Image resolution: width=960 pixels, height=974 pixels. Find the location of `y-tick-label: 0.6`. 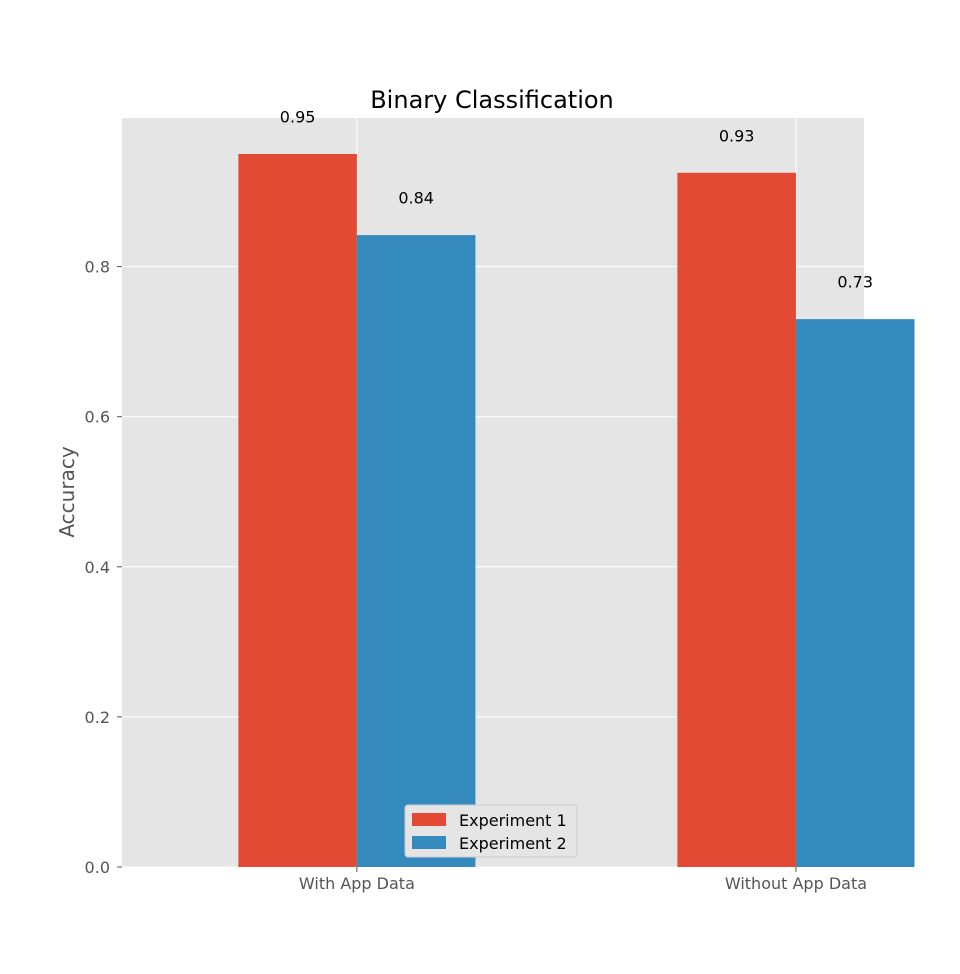

y-tick-label: 0.6 is located at coordinates (97, 417).